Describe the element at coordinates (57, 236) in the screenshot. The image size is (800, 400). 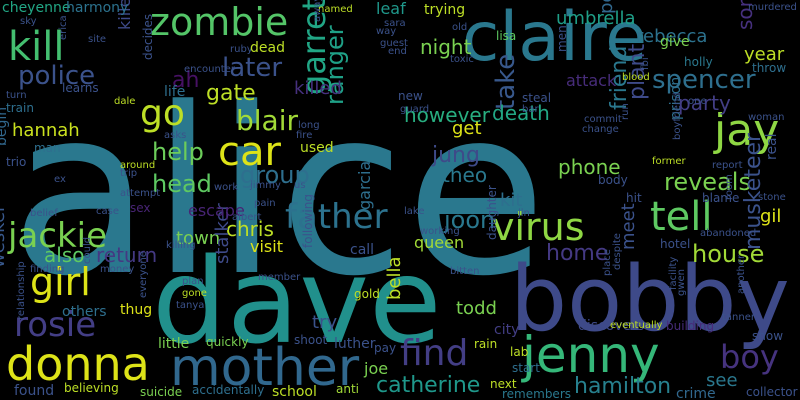
I see `word-jackie: jackie` at that location.